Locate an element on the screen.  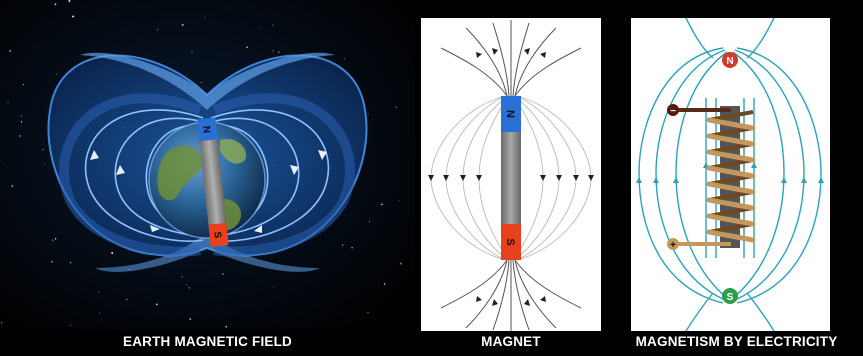
negative-terminal is located at coordinates (673, 110).